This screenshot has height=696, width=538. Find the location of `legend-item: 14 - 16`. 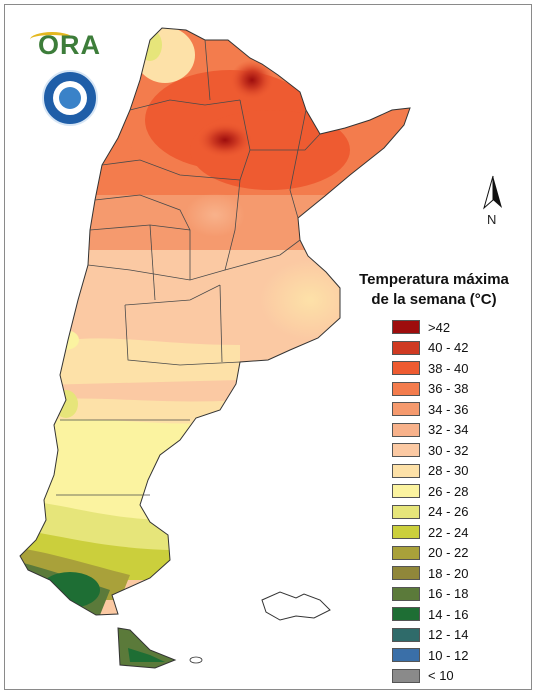

legend-item: 14 - 16 is located at coordinates (430, 614).